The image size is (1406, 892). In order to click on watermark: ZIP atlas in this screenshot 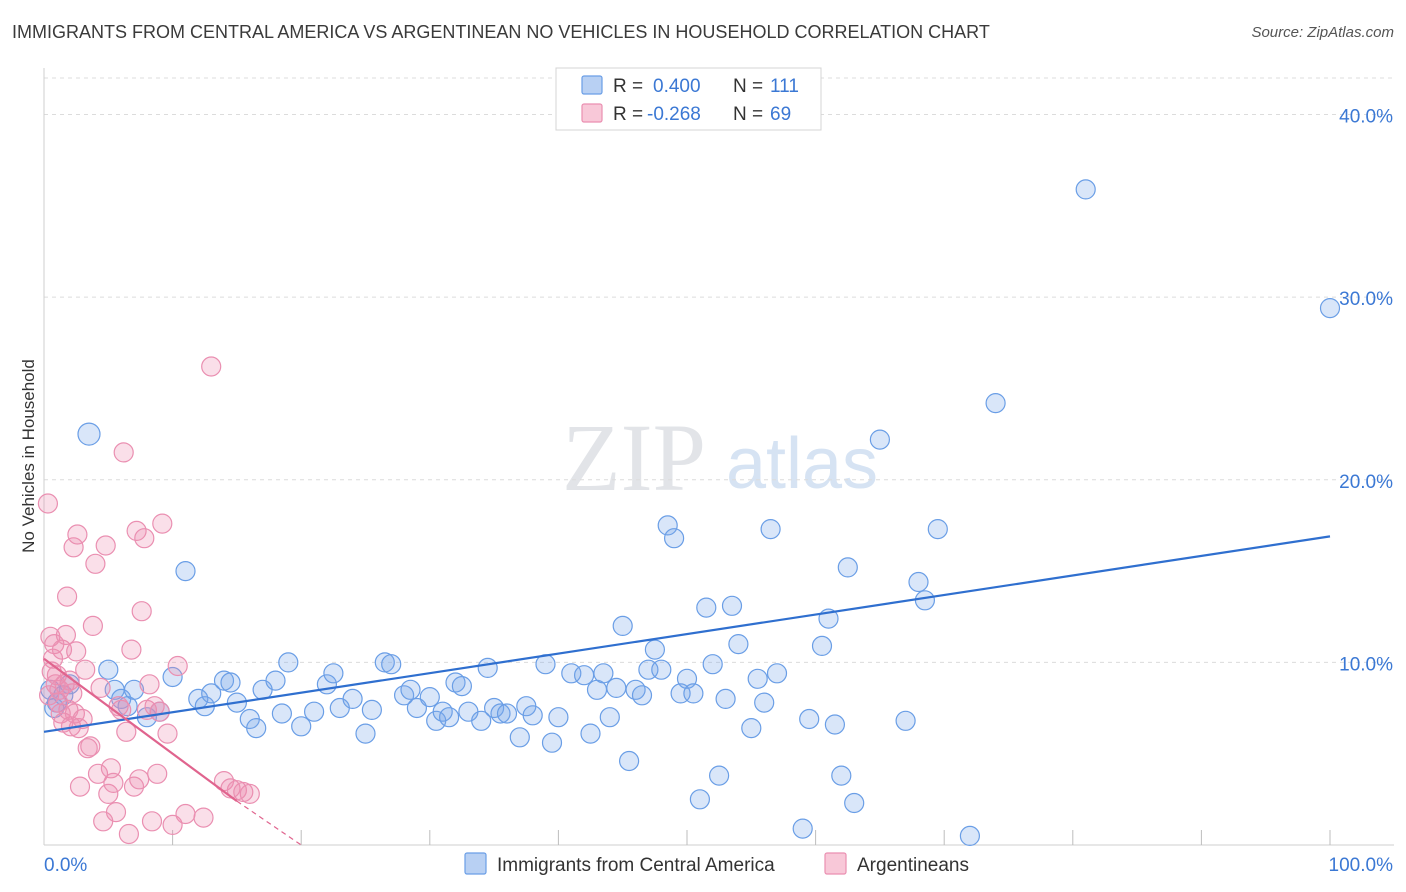, I will do `click(720, 457)`.